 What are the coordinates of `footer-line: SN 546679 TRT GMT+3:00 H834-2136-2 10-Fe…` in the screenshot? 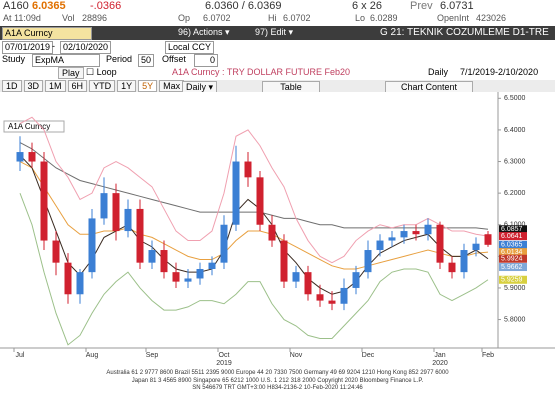 It's located at (277, 388).